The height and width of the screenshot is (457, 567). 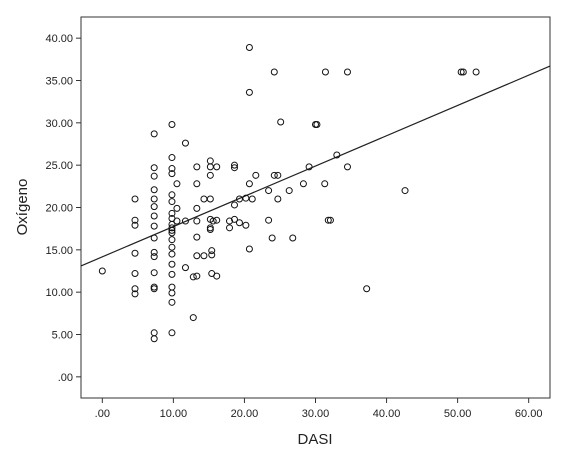 I want to click on y-tick-label: .00, so click(x=65, y=378).